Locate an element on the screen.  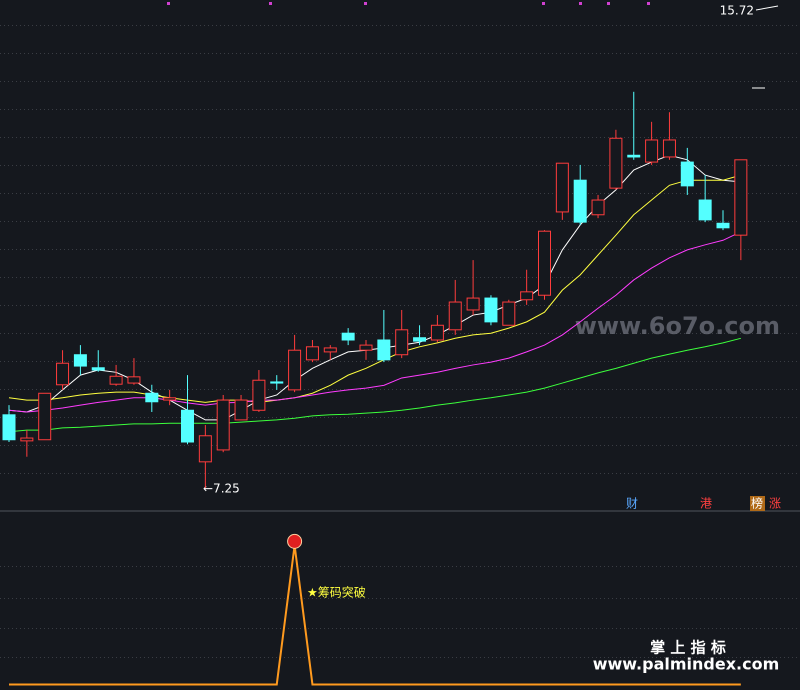
high-arrow is located at coordinates (767, 8).